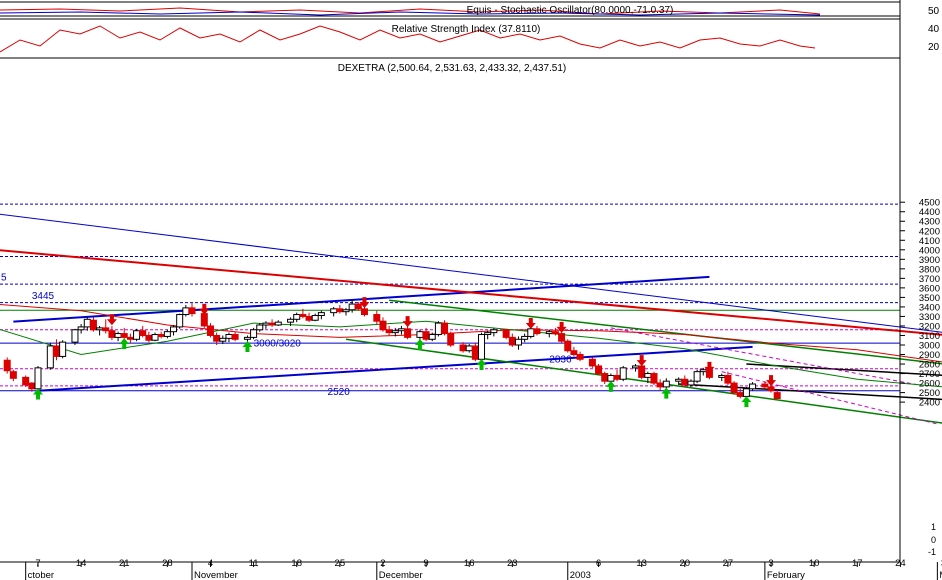  What do you see at coordinates (216, 575) in the screenshot?
I see `month-label-1: November` at bounding box center [216, 575].